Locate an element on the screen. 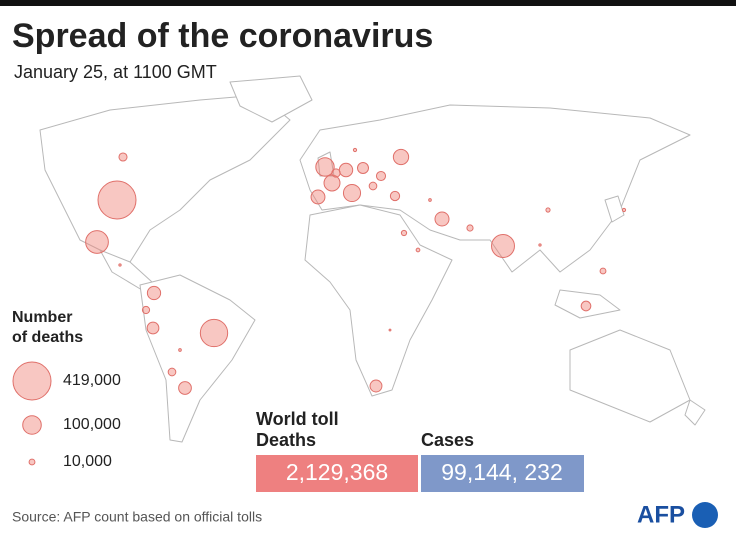 This screenshot has width=736, height=534. cases-box is located at coordinates (502, 473).